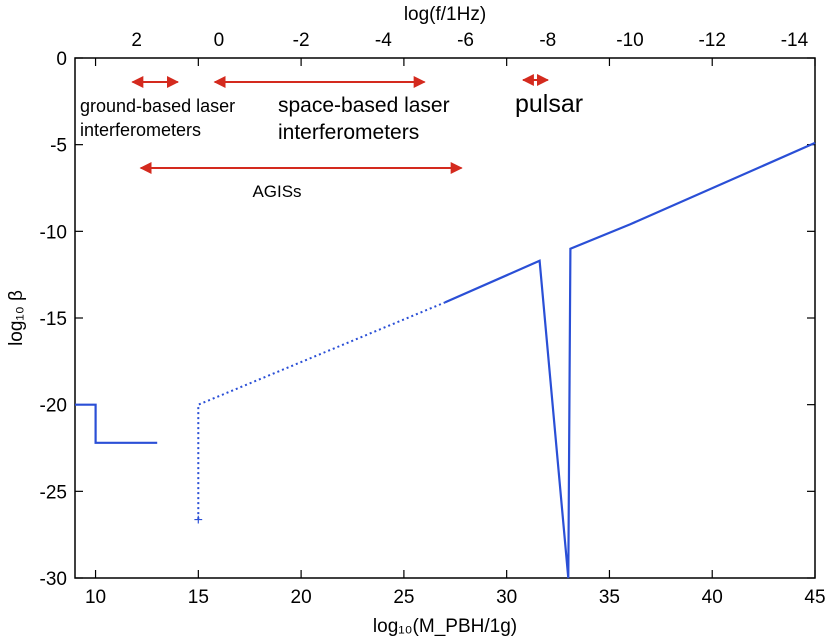 This screenshot has width=830, height=640. I want to click on y-tick-label: -30, so click(53, 579).